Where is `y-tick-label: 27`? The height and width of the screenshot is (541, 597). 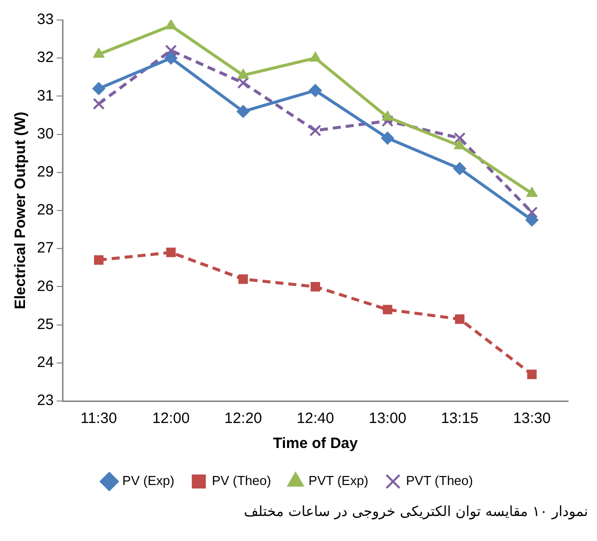
y-tick-label: 27 is located at coordinates (45, 248).